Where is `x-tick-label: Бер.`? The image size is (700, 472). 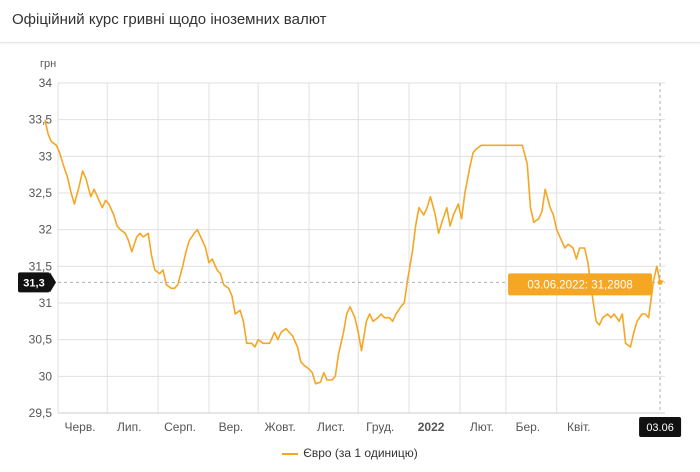
x-tick-label: Бер. is located at coordinates (528, 427).